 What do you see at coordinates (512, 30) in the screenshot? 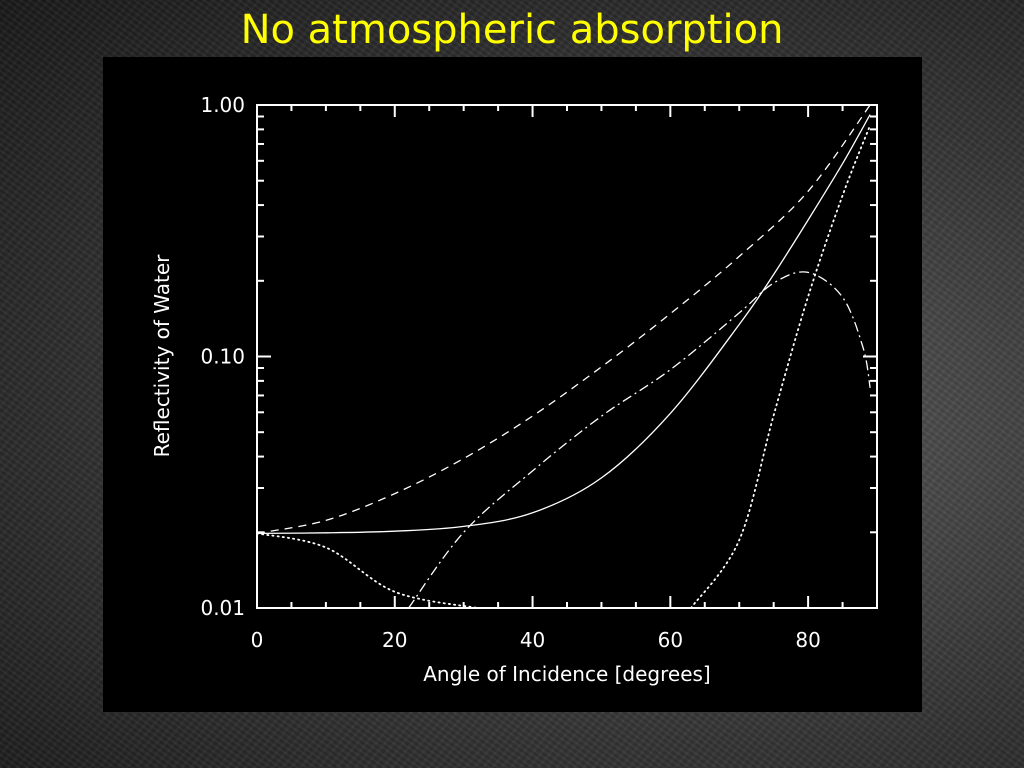
I see `slide-title: No atmospheric absorption` at bounding box center [512, 30].